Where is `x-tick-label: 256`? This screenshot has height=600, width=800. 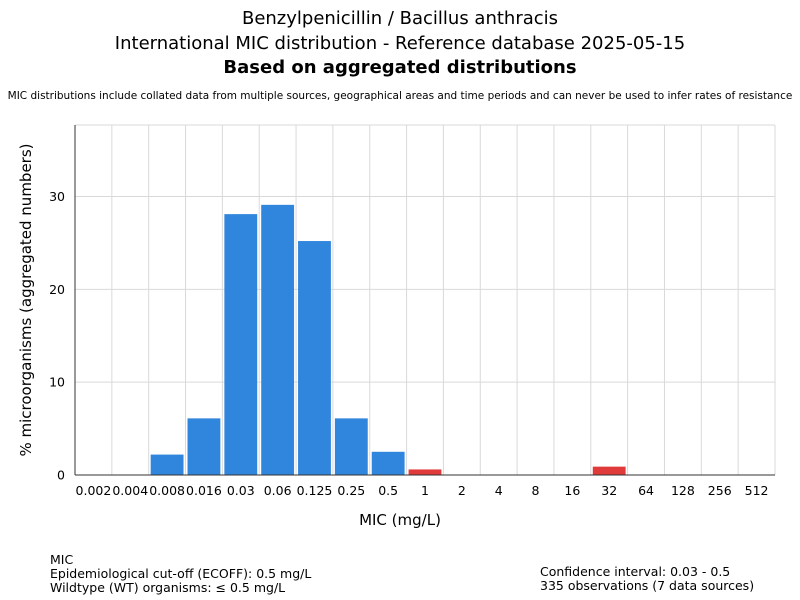 x-tick-label: 256 is located at coordinates (720, 490).